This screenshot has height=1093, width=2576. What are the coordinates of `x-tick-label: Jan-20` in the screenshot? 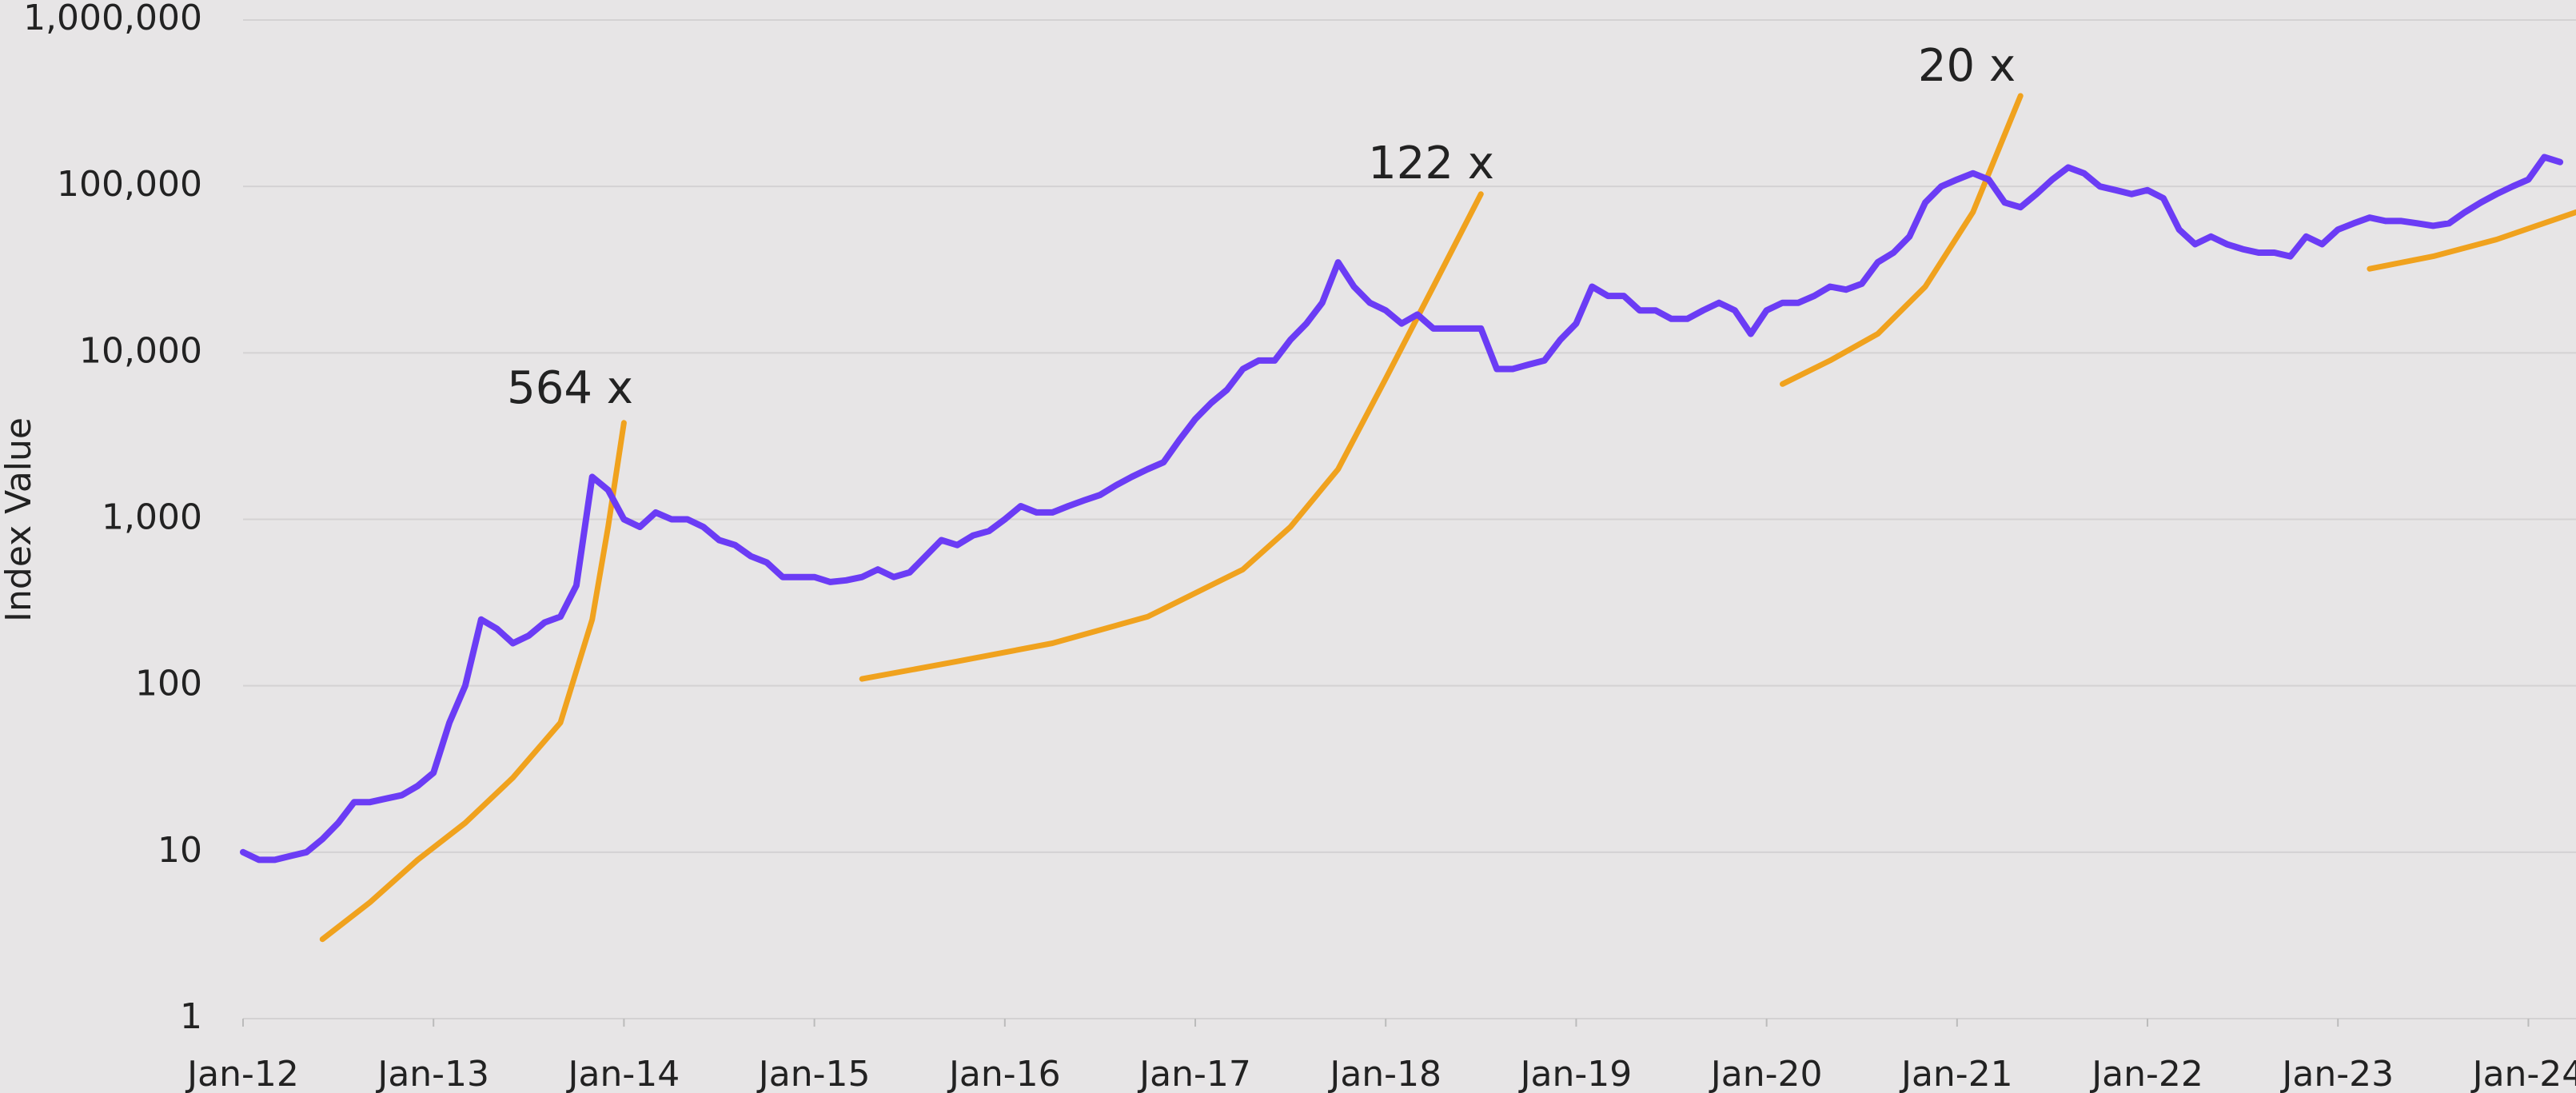 It's located at (1766, 1073).